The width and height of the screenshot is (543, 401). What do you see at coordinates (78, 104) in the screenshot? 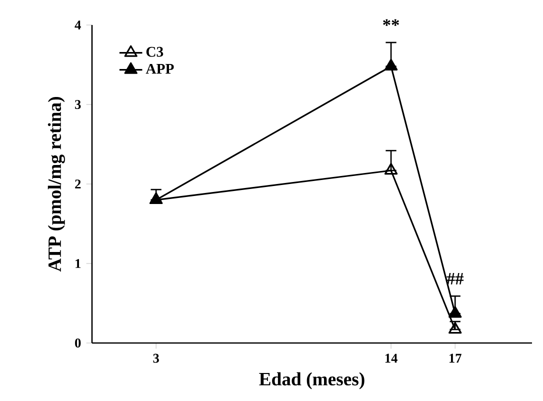
I see `y-tick-label: 3` at bounding box center [78, 104].